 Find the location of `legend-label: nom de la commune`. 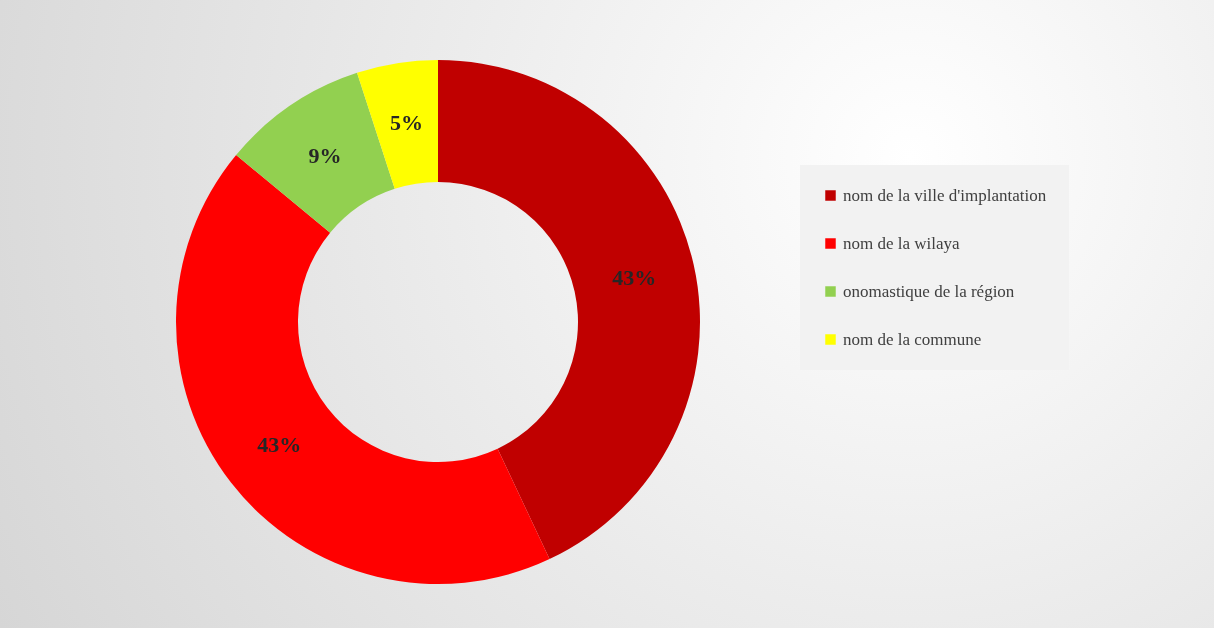

legend-label: nom de la commune is located at coordinates (912, 339).